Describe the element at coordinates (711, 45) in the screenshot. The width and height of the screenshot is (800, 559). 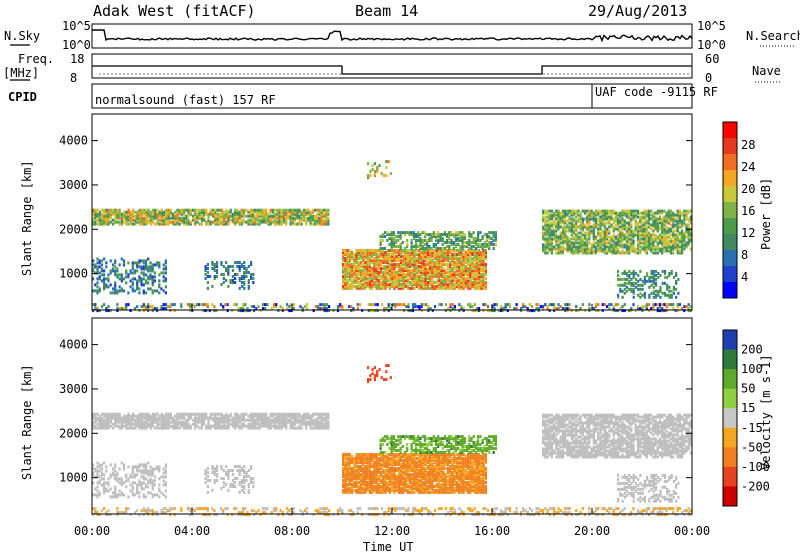
I see `nsearch-tick-bot: 10^0` at that location.